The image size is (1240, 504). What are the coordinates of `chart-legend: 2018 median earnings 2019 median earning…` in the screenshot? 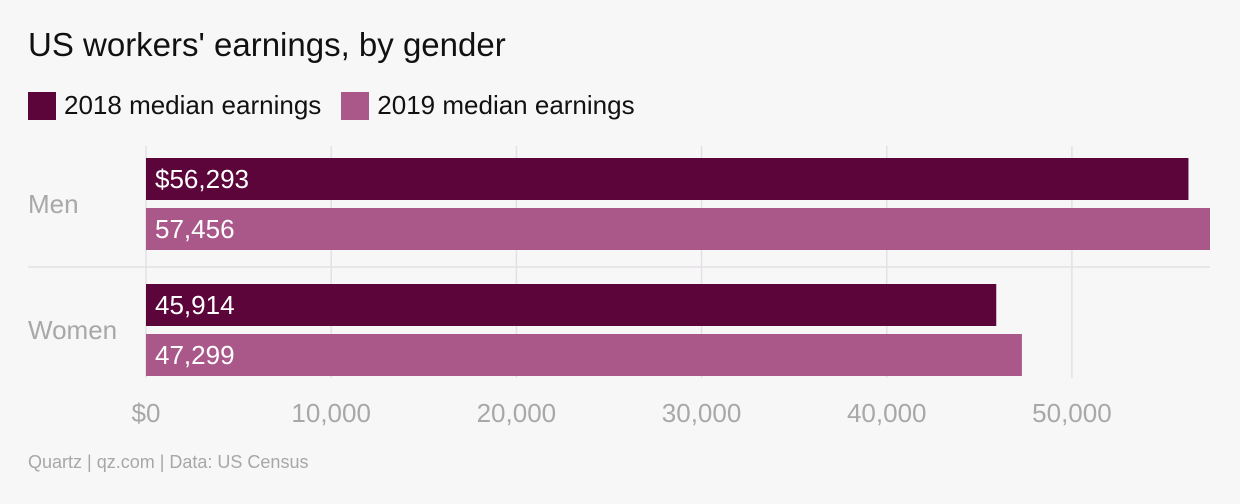 It's located at (341, 105).